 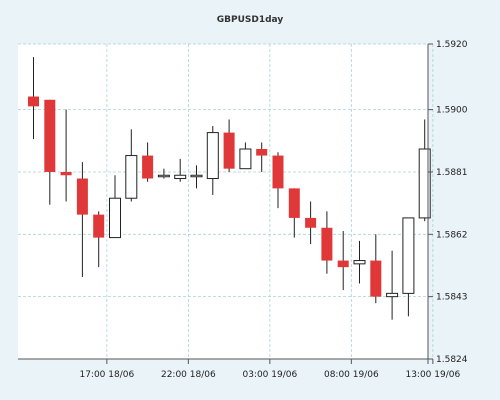 I want to click on x-tick-label: 13:00 19/06, so click(x=432, y=375).